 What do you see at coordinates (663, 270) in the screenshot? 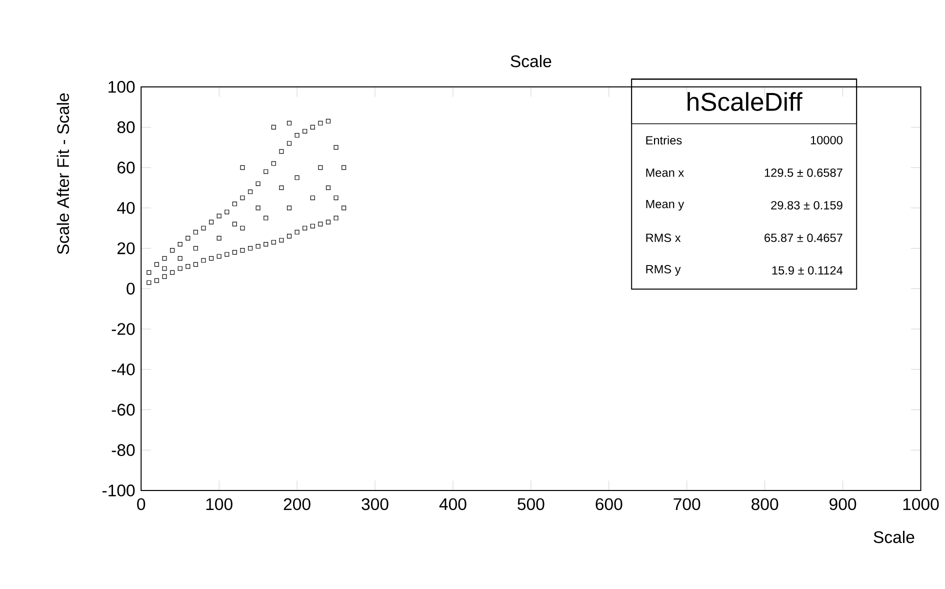
I see `annotation: RMS y` at bounding box center [663, 270].